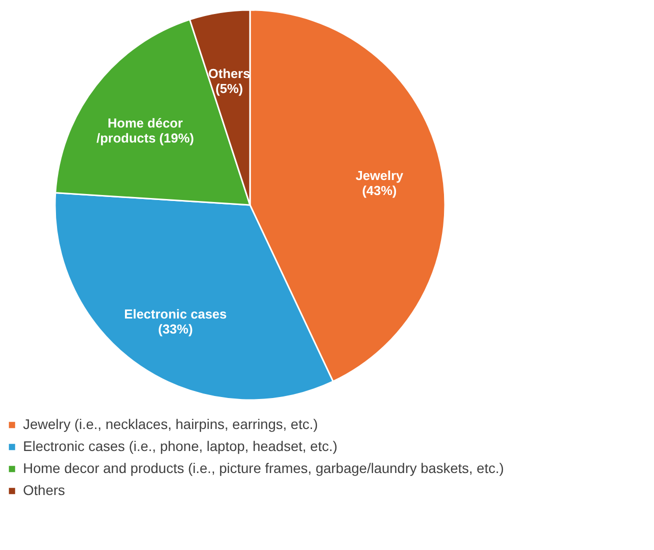  What do you see at coordinates (175, 321) in the screenshot?
I see `data-label: Electronic cases (33%)` at bounding box center [175, 321].